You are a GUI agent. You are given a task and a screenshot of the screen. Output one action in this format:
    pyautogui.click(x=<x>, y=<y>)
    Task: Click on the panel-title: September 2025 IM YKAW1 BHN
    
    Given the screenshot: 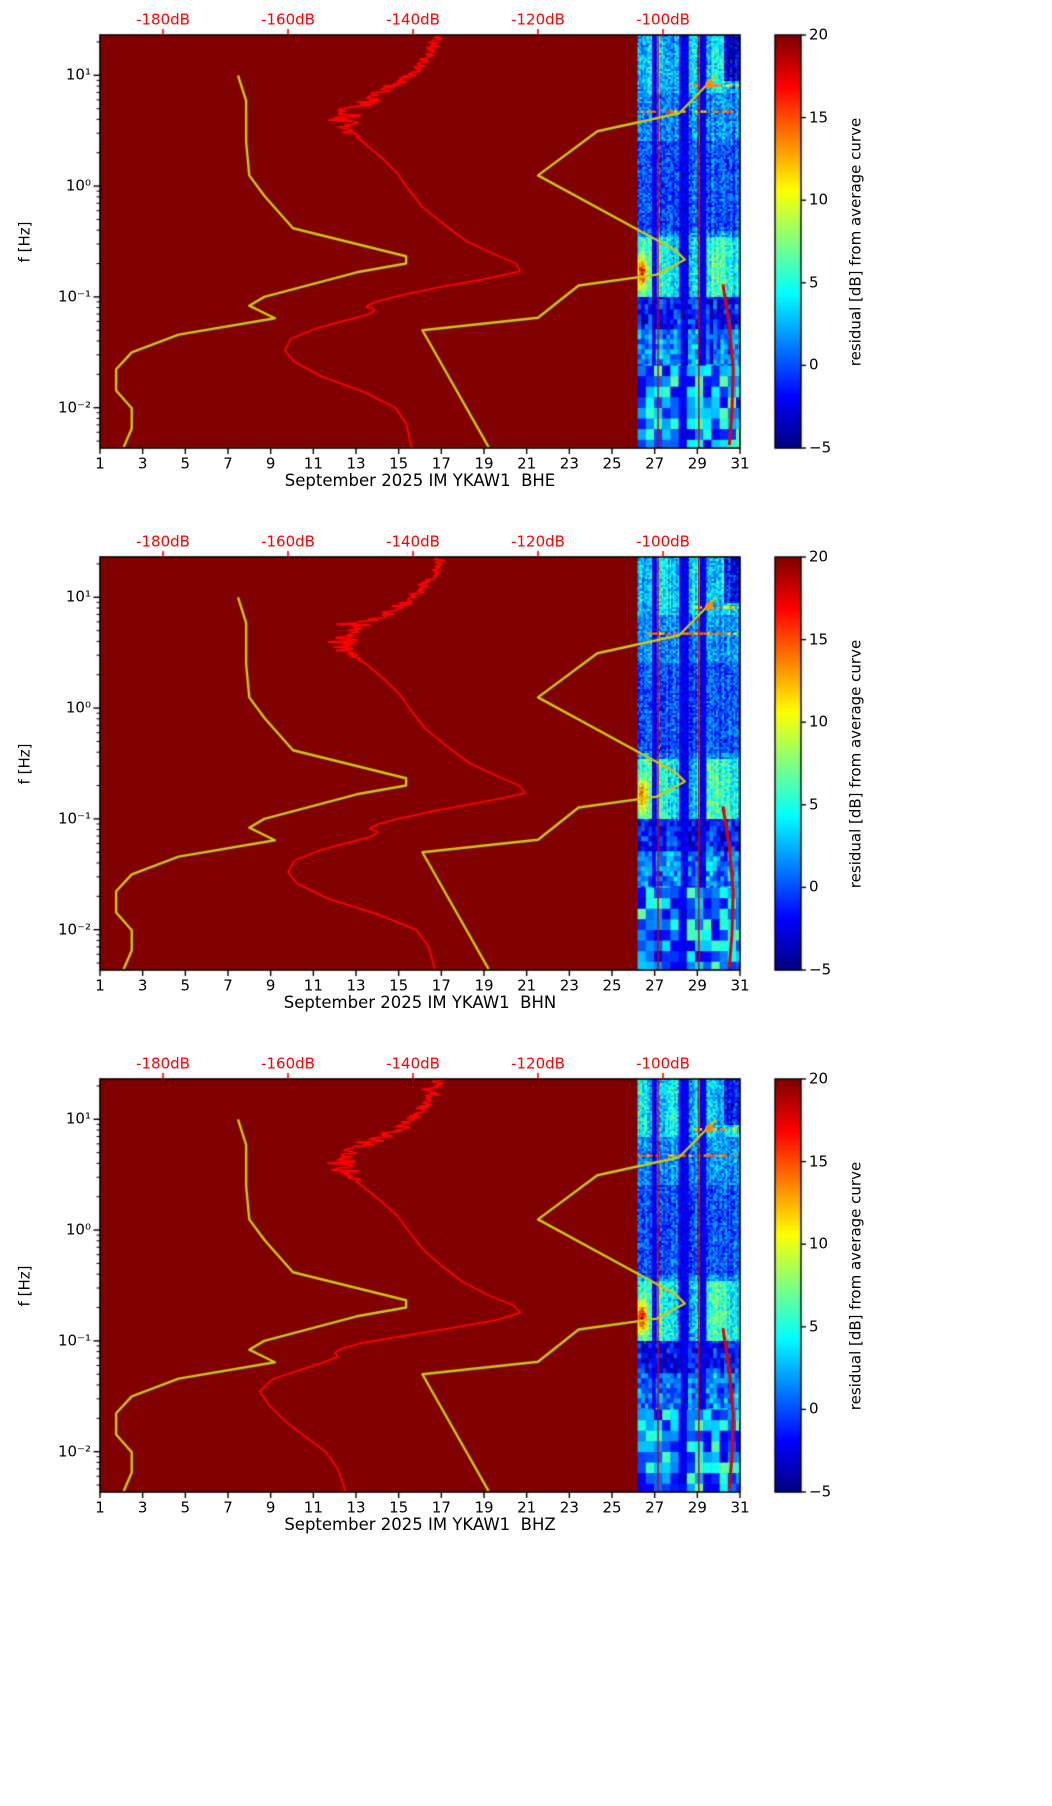 What is the action you would take?
    pyautogui.click(x=420, y=1002)
    